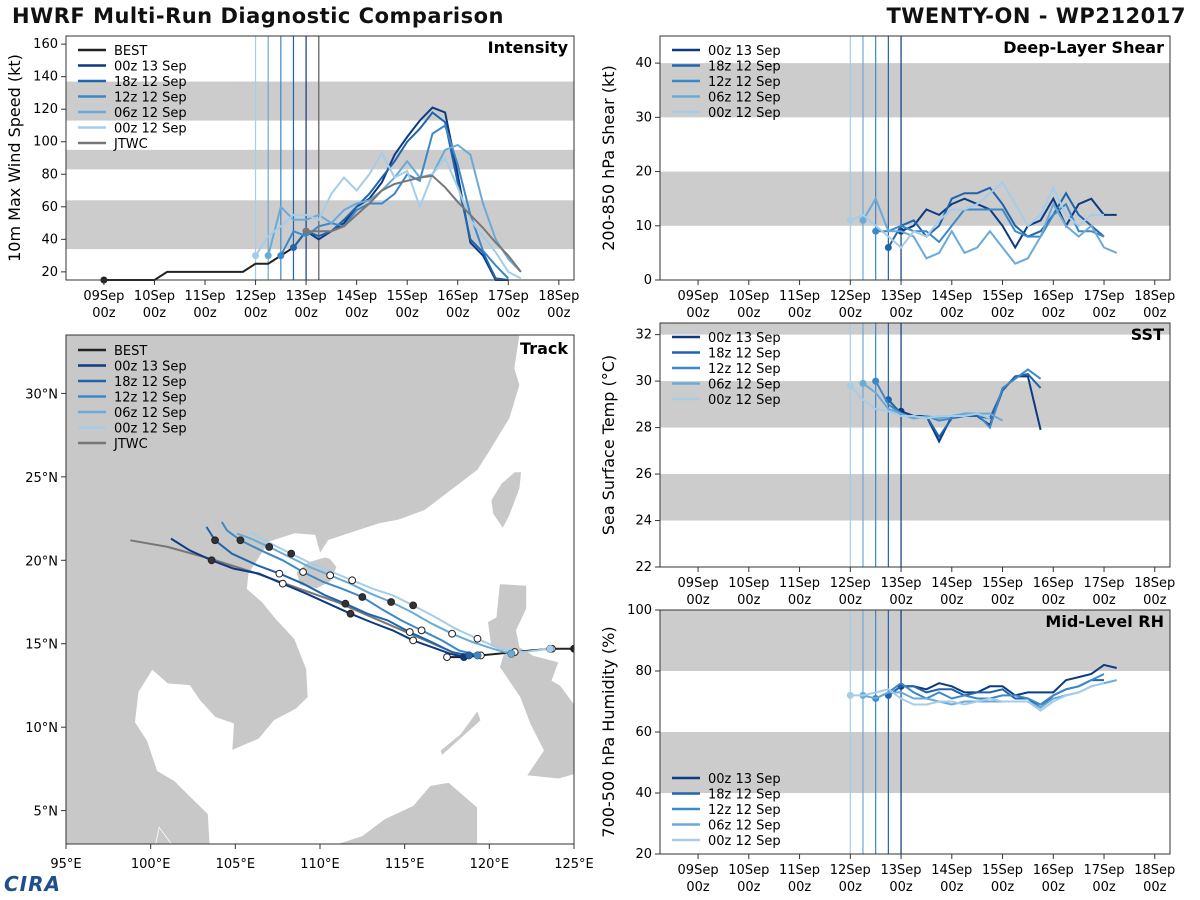 The width and height of the screenshot is (1200, 900). What do you see at coordinates (150, 129) in the screenshot?
I see `intensity-legend-label: 00z 12 Sep` at bounding box center [150, 129].